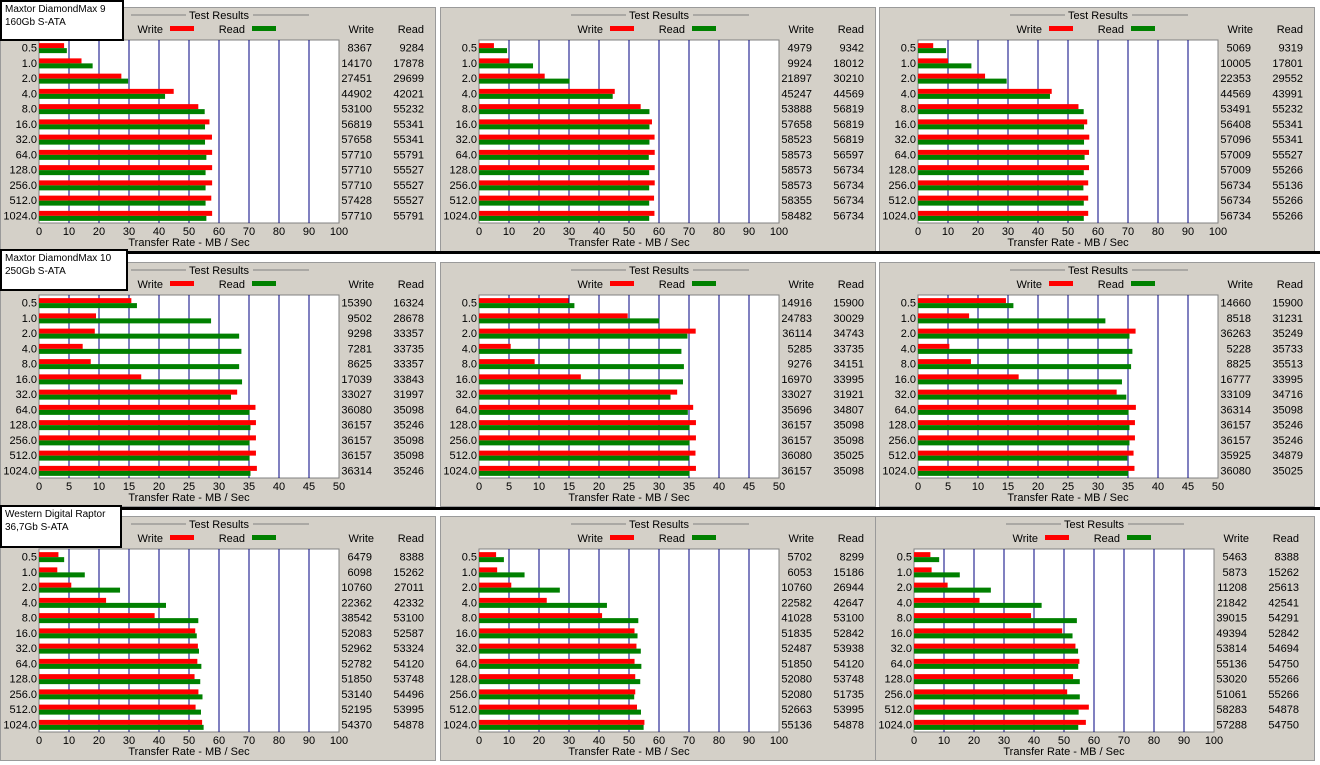 The image size is (1320, 765). What do you see at coordinates (672, 539) in the screenshot?
I see `legend-read-label: Read` at bounding box center [672, 539].